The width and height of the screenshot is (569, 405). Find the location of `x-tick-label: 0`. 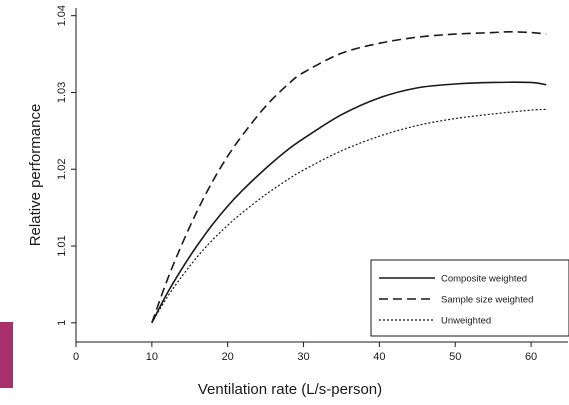

x-tick-label: 0 is located at coordinates (76, 357).